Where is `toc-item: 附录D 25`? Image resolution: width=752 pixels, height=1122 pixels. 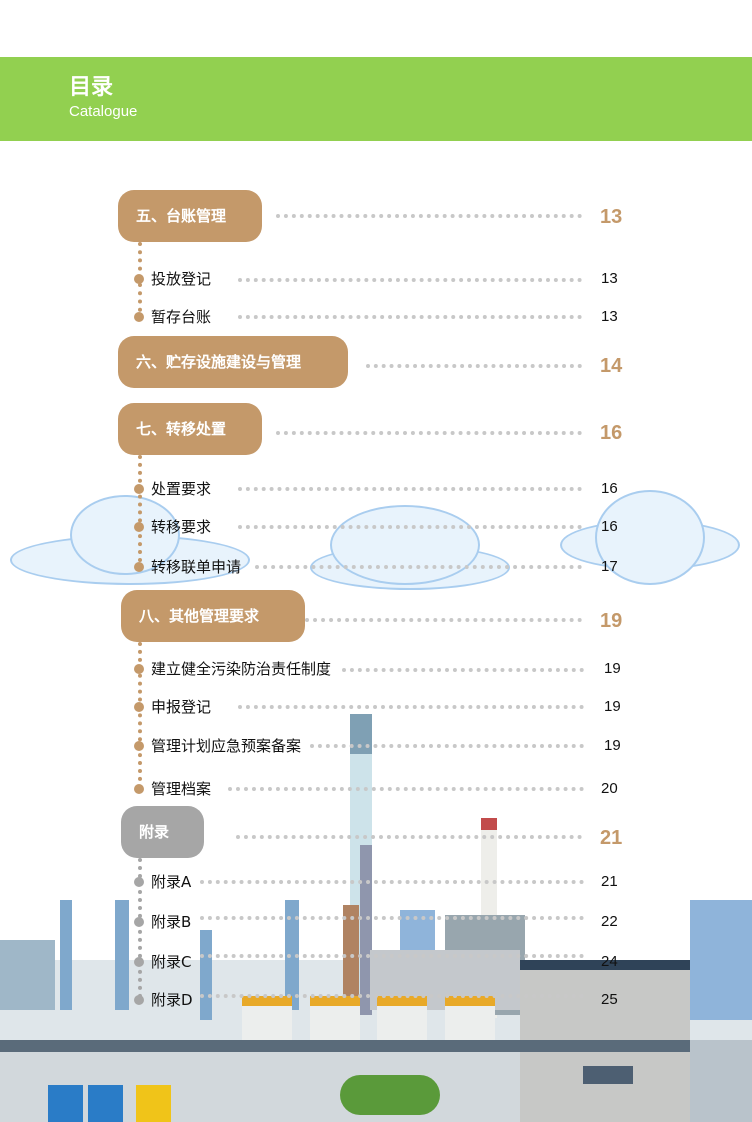
toc-item: 附录D 25 is located at coordinates (379, 1000).